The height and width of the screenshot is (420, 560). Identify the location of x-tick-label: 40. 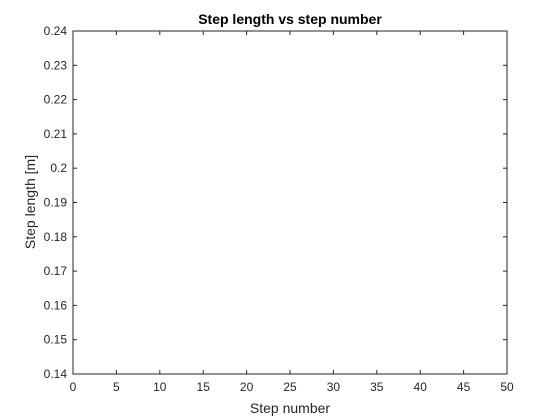
(421, 387).